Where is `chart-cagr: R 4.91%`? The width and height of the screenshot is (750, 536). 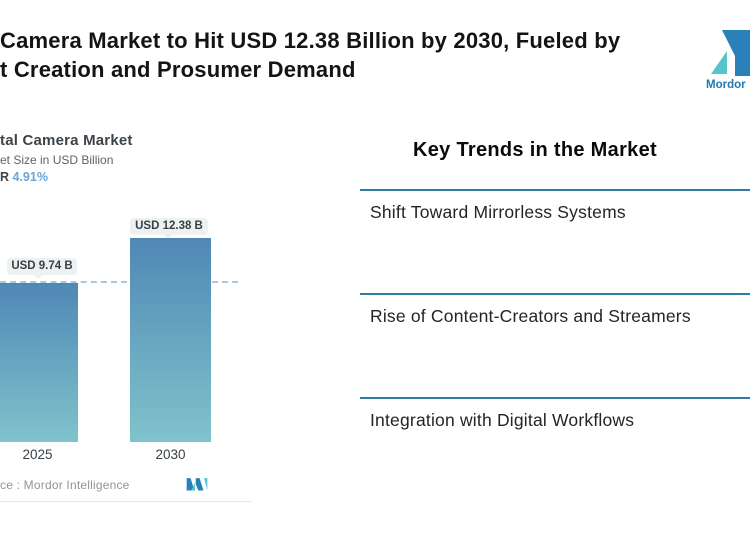 chart-cagr: R 4.91% is located at coordinates (24, 177).